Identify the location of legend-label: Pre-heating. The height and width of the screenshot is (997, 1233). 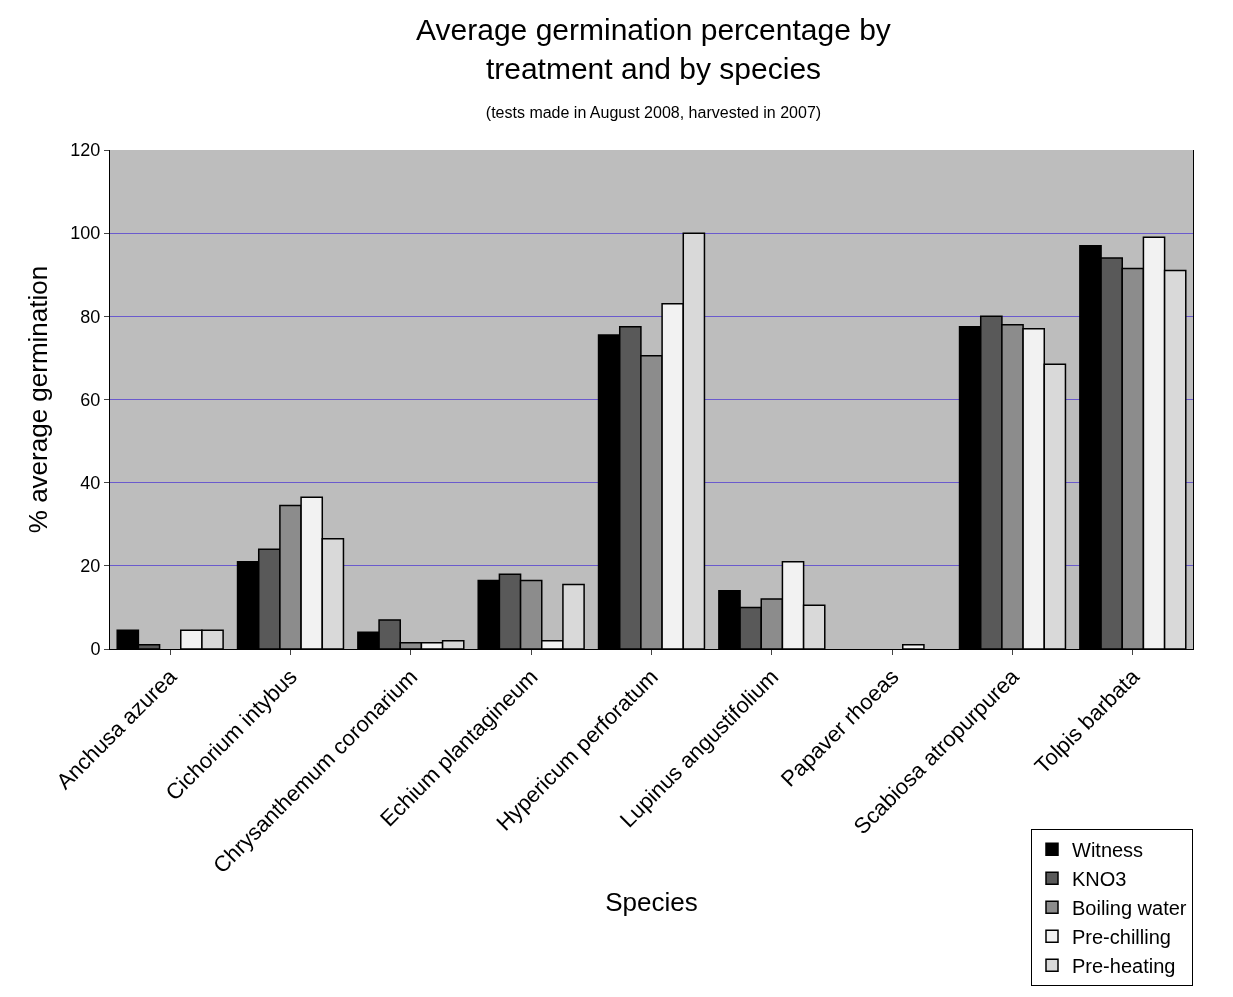
(1124, 965).